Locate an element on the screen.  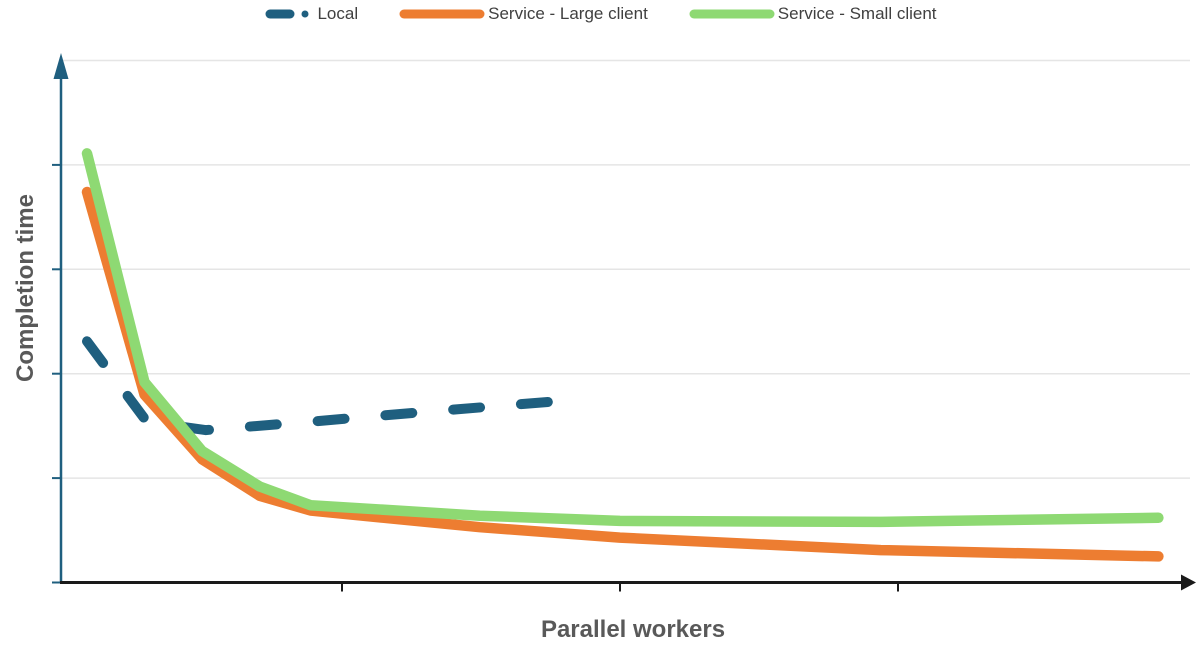
legend-label: Service - Large client is located at coordinates (568, 13).